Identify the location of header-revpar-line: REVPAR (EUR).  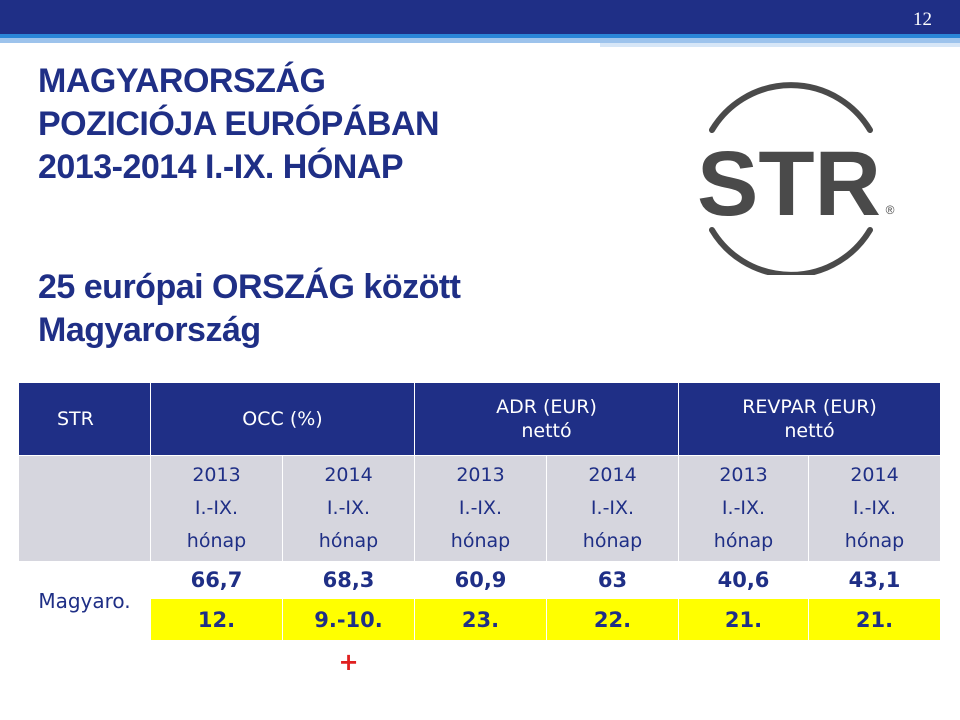
(809, 407).